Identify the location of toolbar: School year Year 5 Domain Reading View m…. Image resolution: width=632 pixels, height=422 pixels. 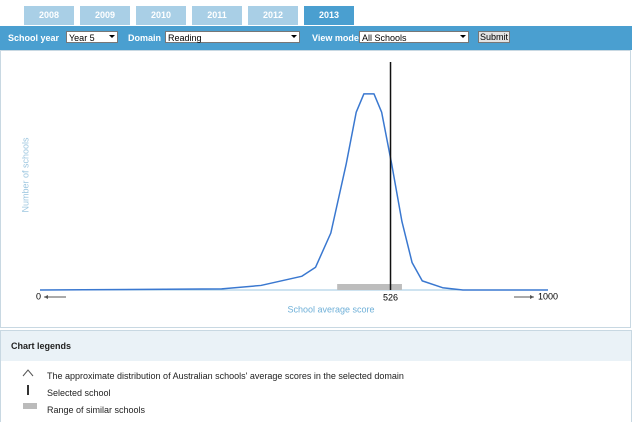
(316, 38).